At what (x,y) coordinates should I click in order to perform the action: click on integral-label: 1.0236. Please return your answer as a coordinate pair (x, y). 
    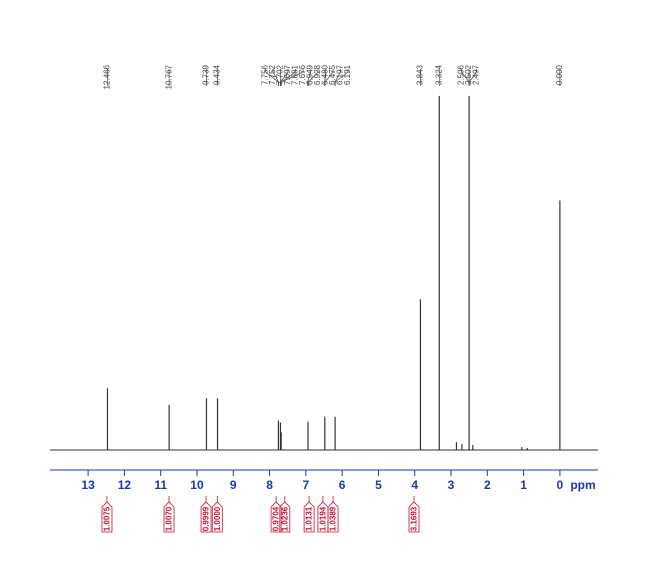
    Looking at the image, I should click on (284, 518).